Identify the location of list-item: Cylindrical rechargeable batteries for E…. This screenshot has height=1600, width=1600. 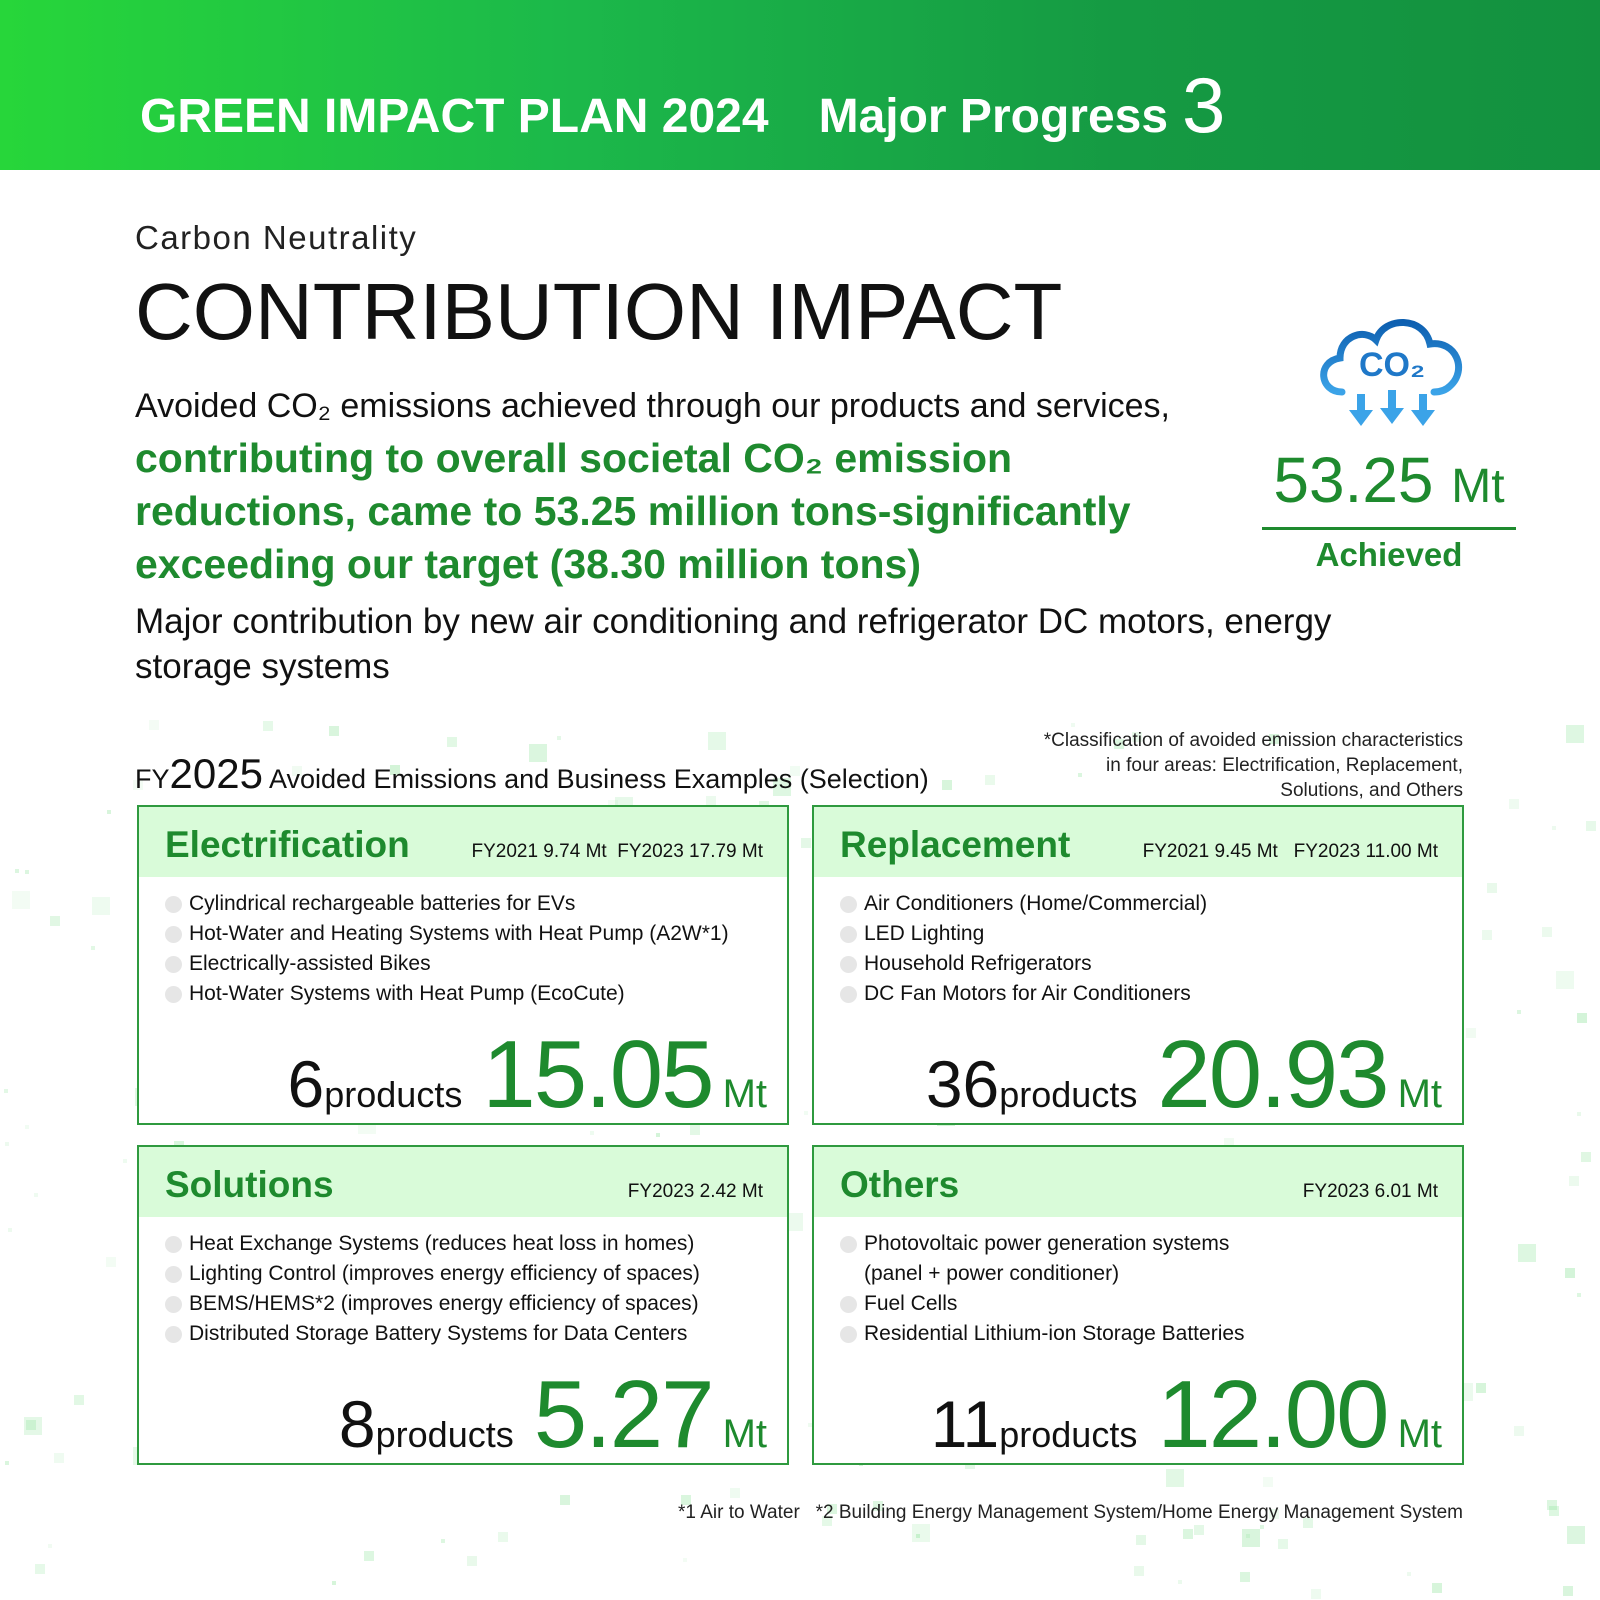
(476, 904).